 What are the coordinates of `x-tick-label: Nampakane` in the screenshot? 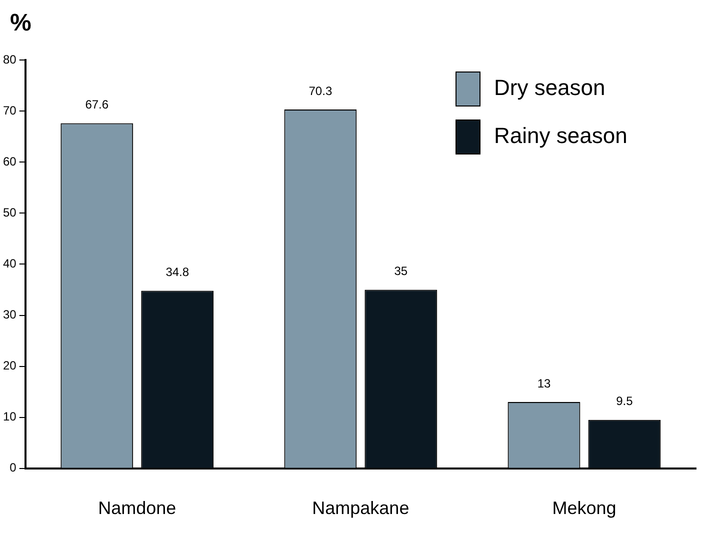 It's located at (361, 508).